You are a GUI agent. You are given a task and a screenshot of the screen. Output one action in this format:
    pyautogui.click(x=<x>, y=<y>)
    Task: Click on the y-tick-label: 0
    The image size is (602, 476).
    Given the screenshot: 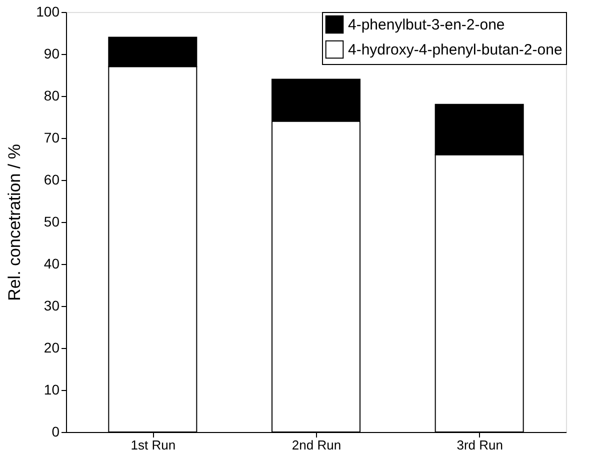 What is the action you would take?
    pyautogui.click(x=56, y=432)
    